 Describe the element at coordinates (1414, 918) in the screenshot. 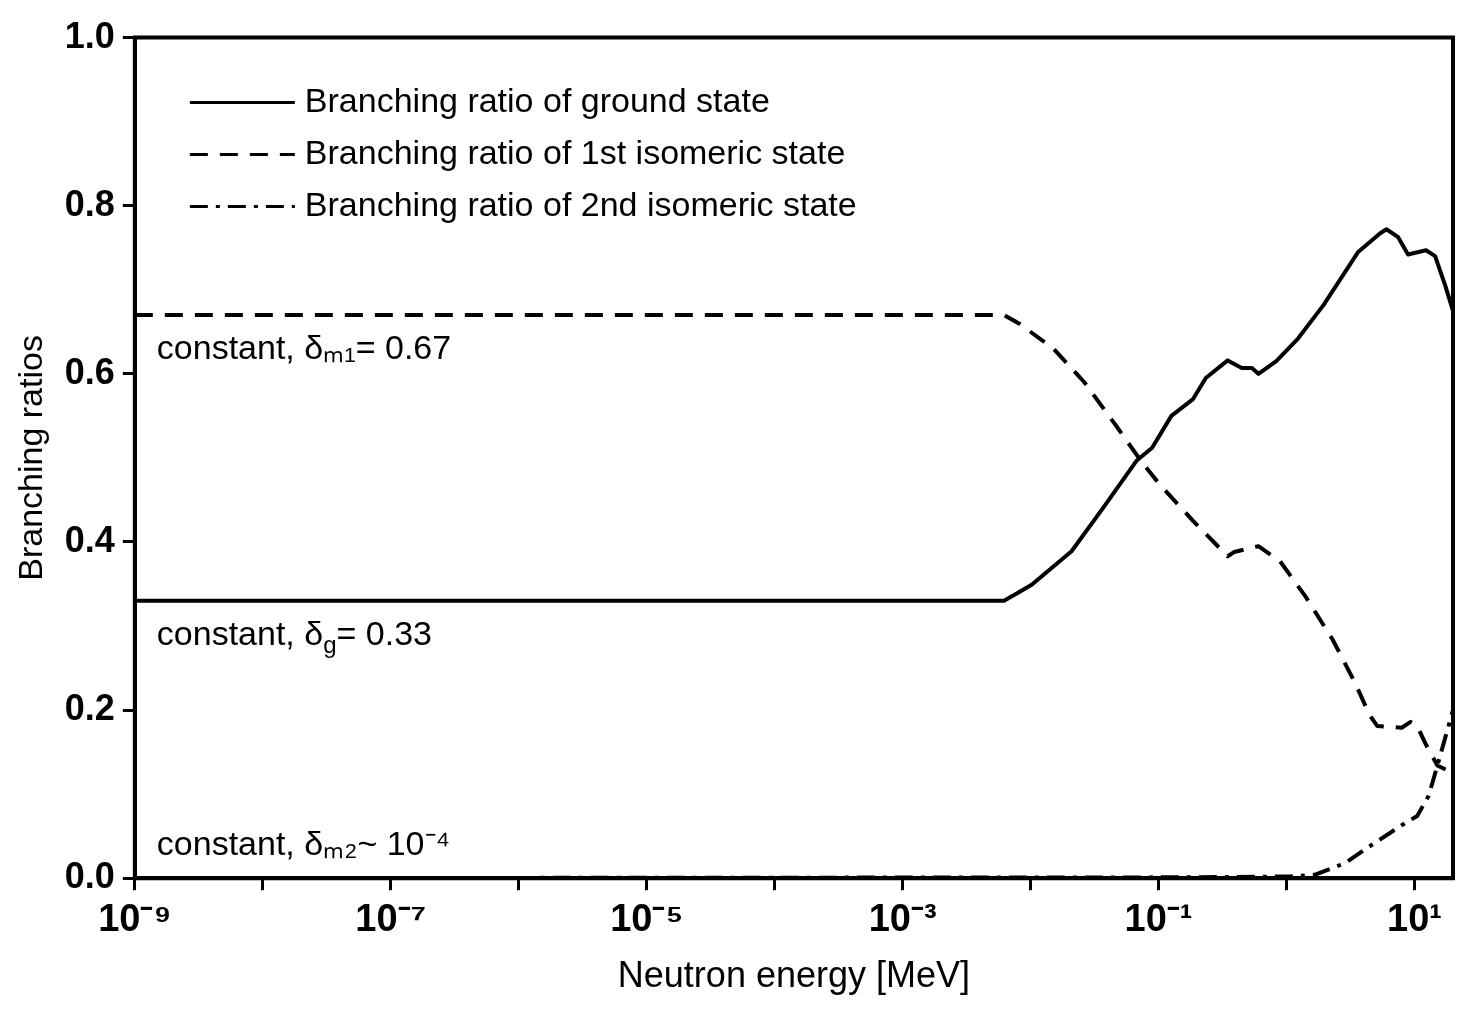

I see `x-tick-label: 10¹` at that location.